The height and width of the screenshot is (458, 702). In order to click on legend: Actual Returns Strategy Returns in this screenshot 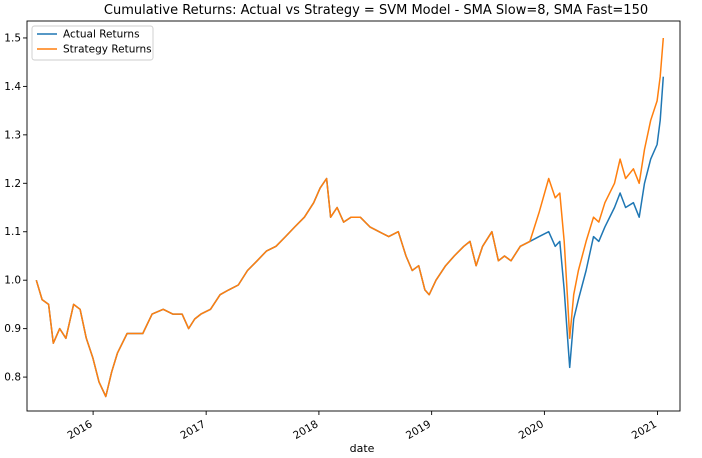, I will do `click(92, 43)`.